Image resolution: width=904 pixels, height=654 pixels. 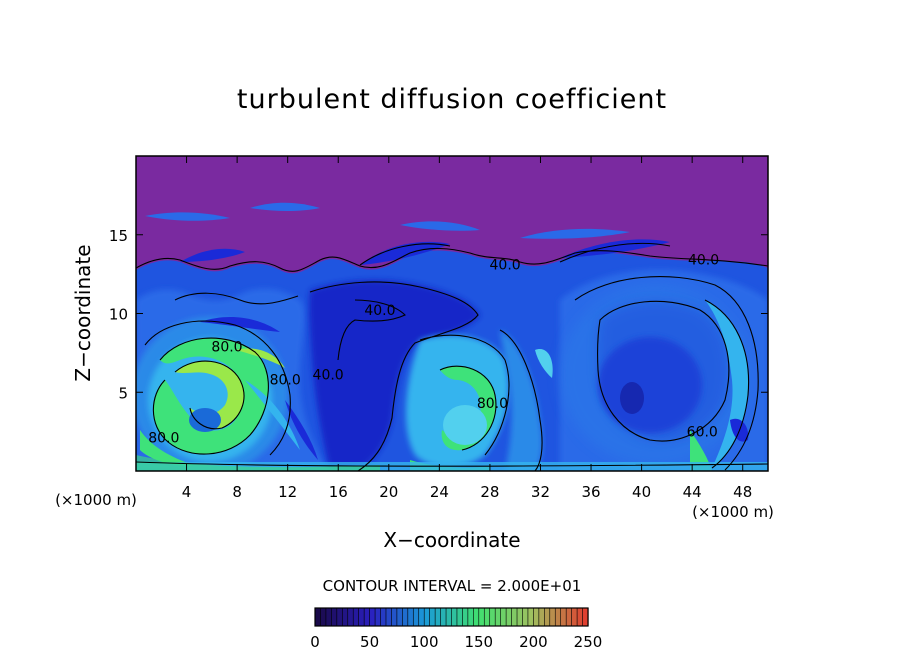 What do you see at coordinates (489, 492) in the screenshot?
I see `x-tick-label: 28` at bounding box center [489, 492].